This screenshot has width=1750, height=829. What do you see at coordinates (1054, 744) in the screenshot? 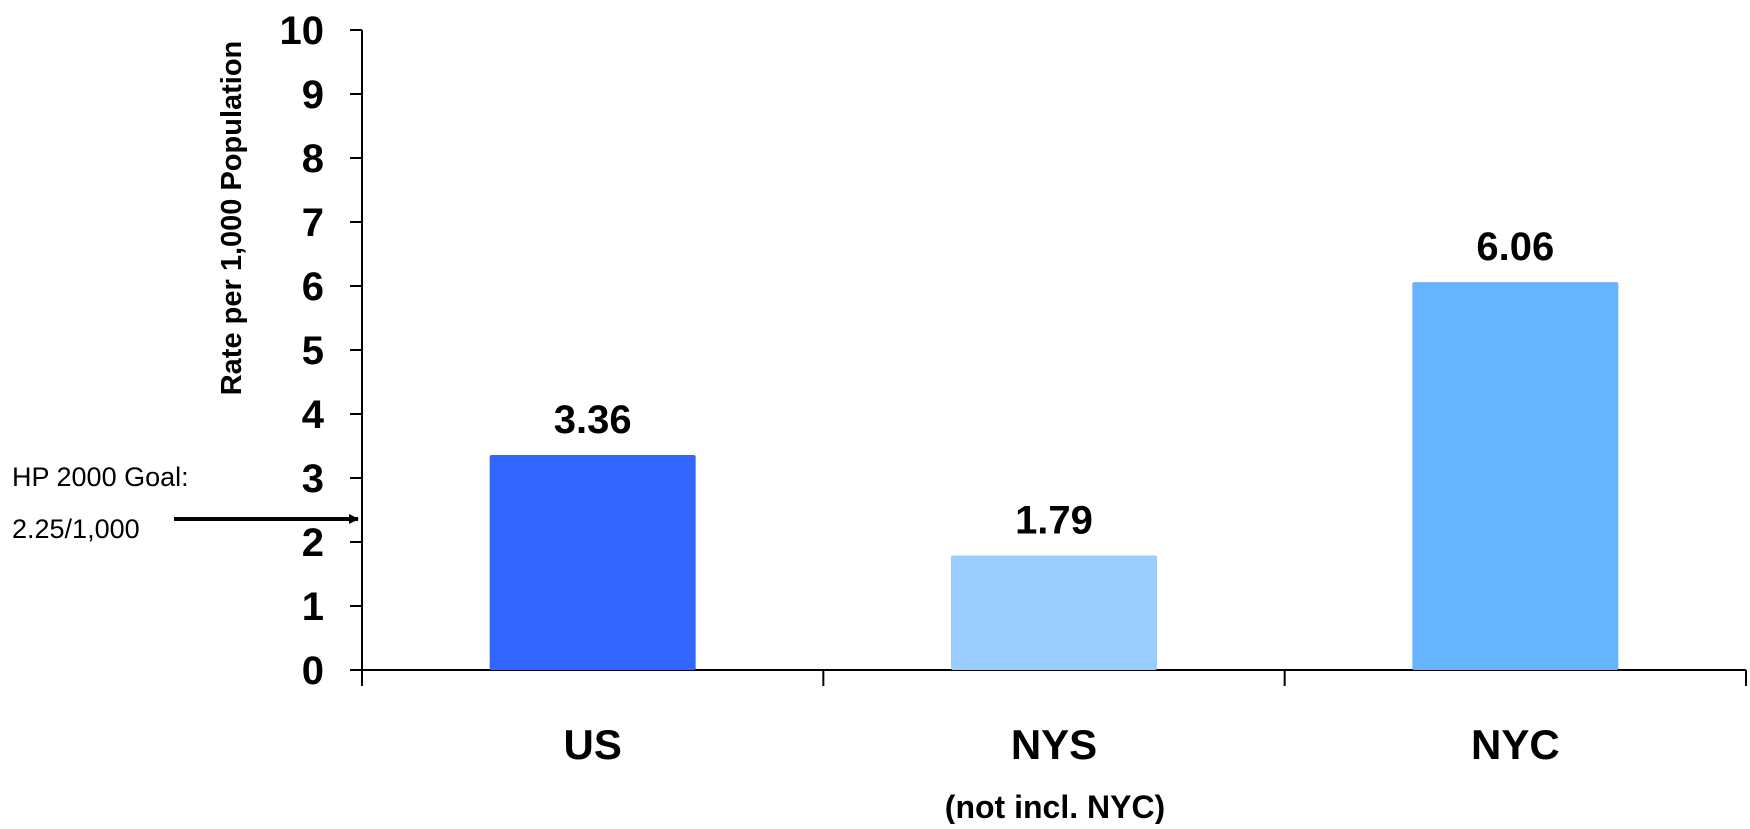
I see `category-label-nys: NYS` at bounding box center [1054, 744].